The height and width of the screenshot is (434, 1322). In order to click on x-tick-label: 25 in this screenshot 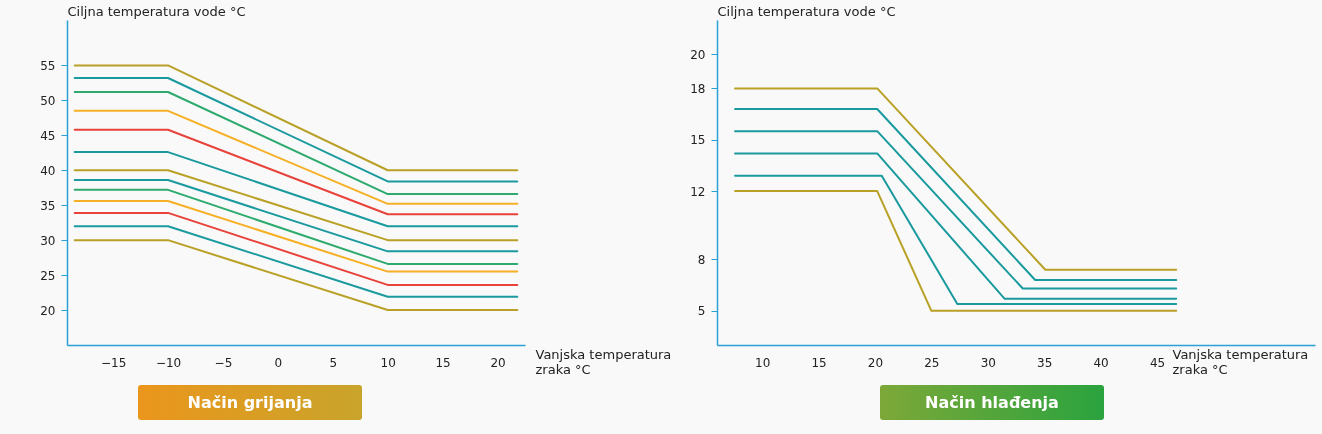, I will do `click(932, 362)`.